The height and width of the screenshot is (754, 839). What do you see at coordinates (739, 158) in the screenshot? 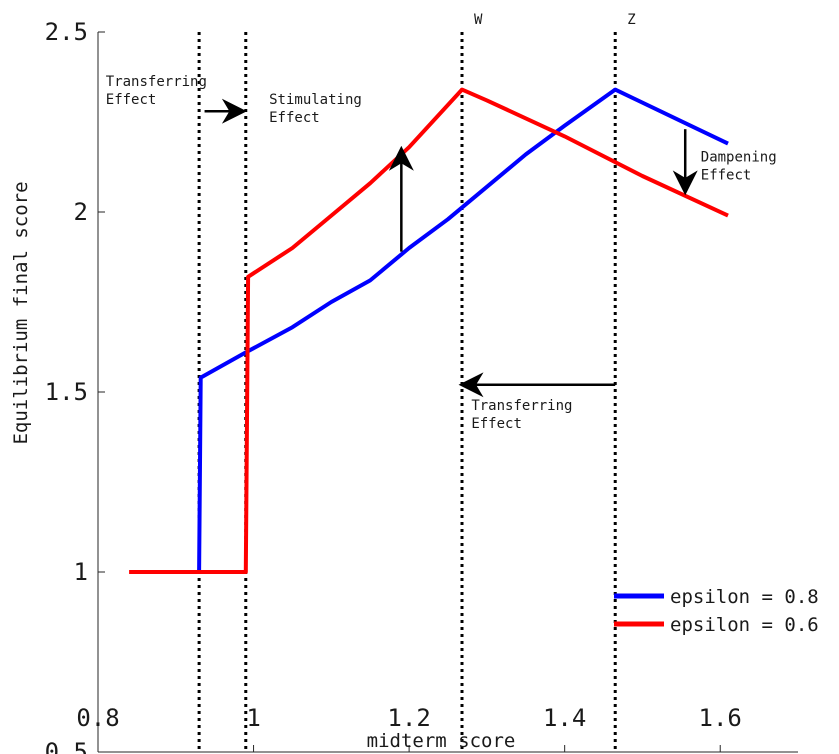
I see `annotation-line: Dampening` at bounding box center [739, 158].